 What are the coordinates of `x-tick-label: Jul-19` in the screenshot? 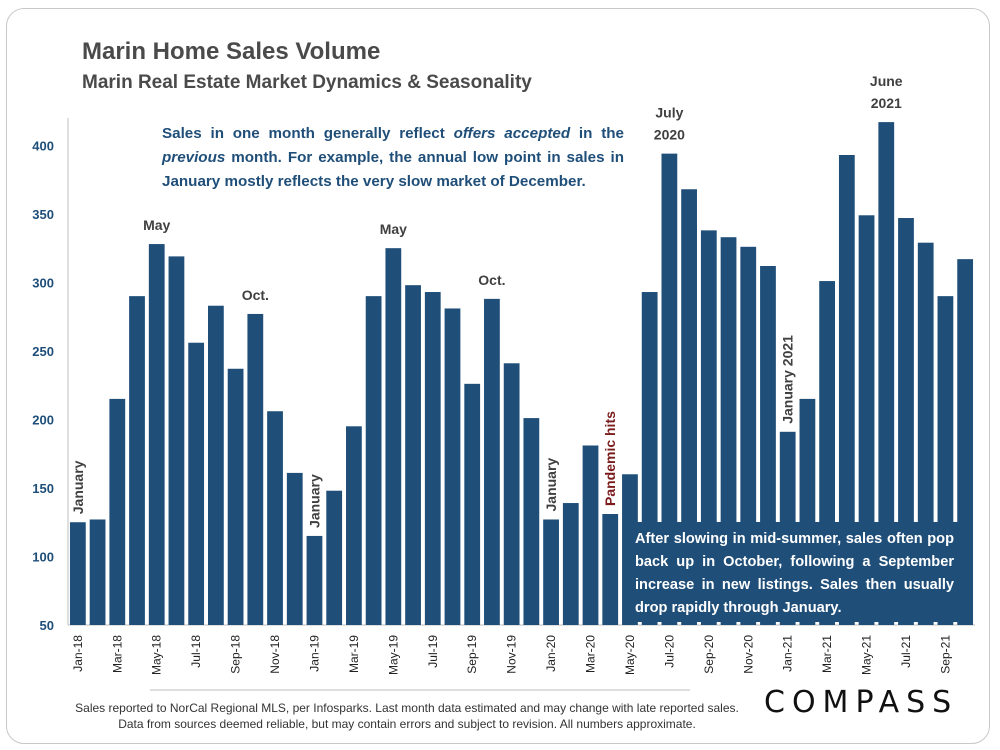 It's located at (433, 651).